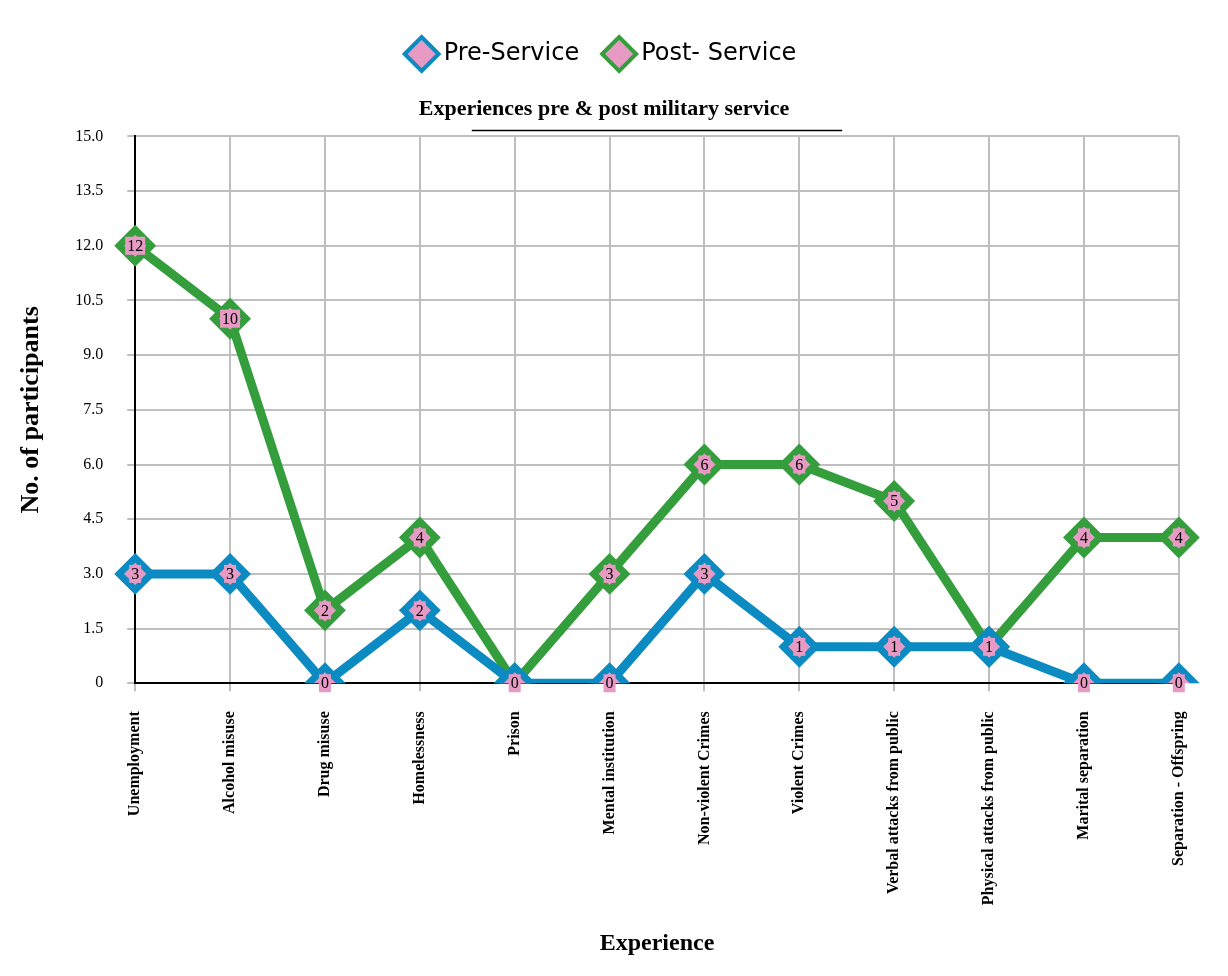  I want to click on chart-title: Experiences pre & post military service, so click(604, 107).